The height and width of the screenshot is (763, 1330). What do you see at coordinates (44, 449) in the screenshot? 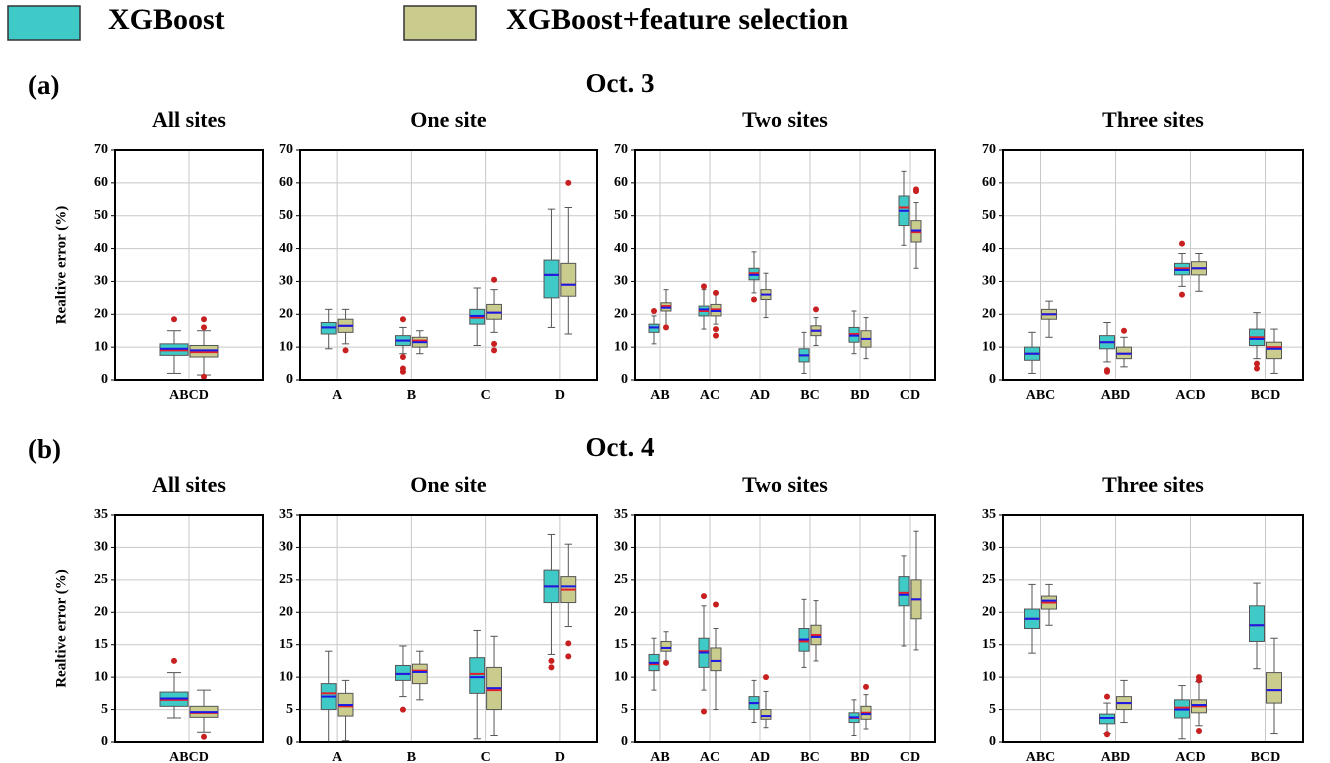
I see `row-label: (b)` at bounding box center [44, 449].